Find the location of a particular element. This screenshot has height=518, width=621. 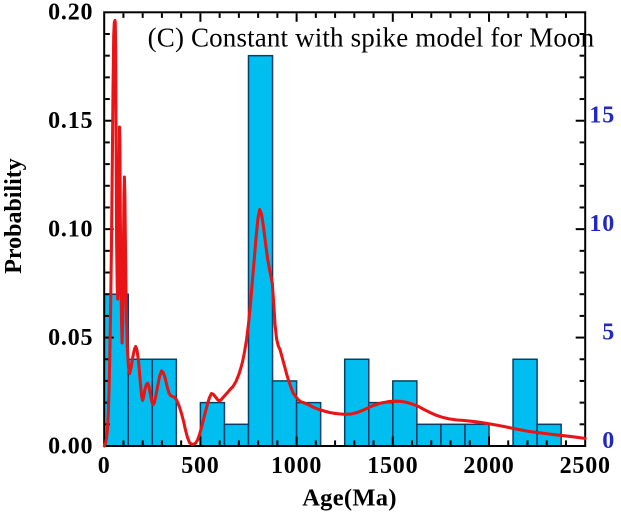

svg-text: 0.20 is located at coordinates (70, 13).